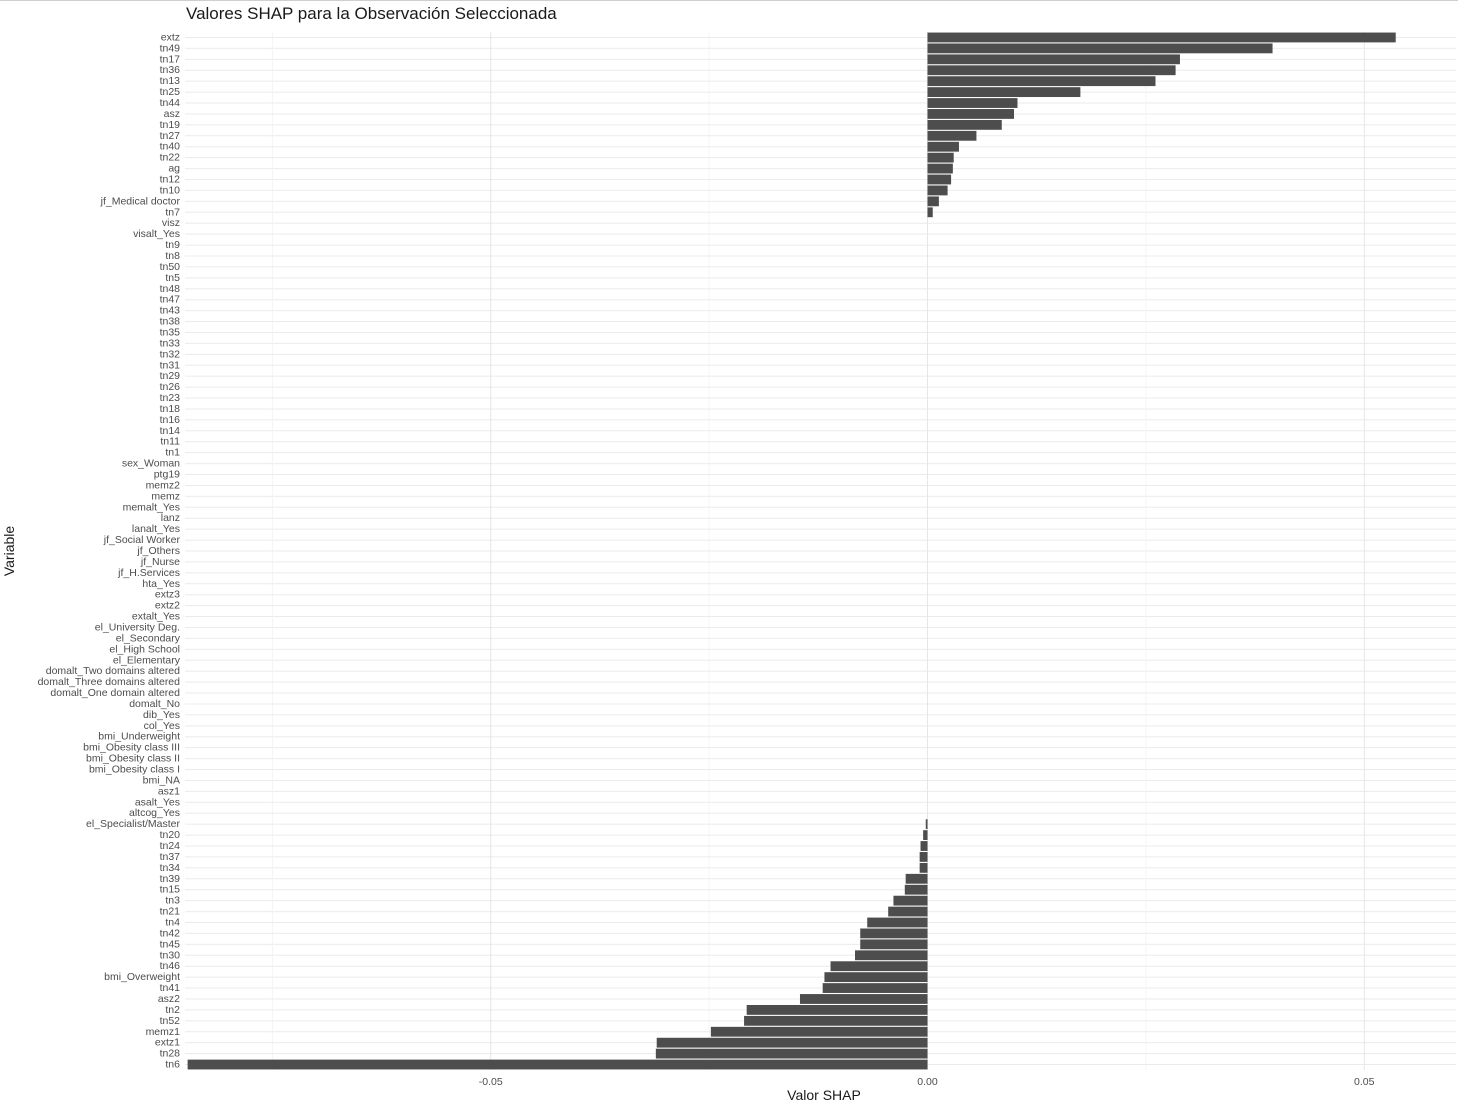  What do you see at coordinates (170, 332) in the screenshot?
I see `y-tick-label: tn35` at bounding box center [170, 332].